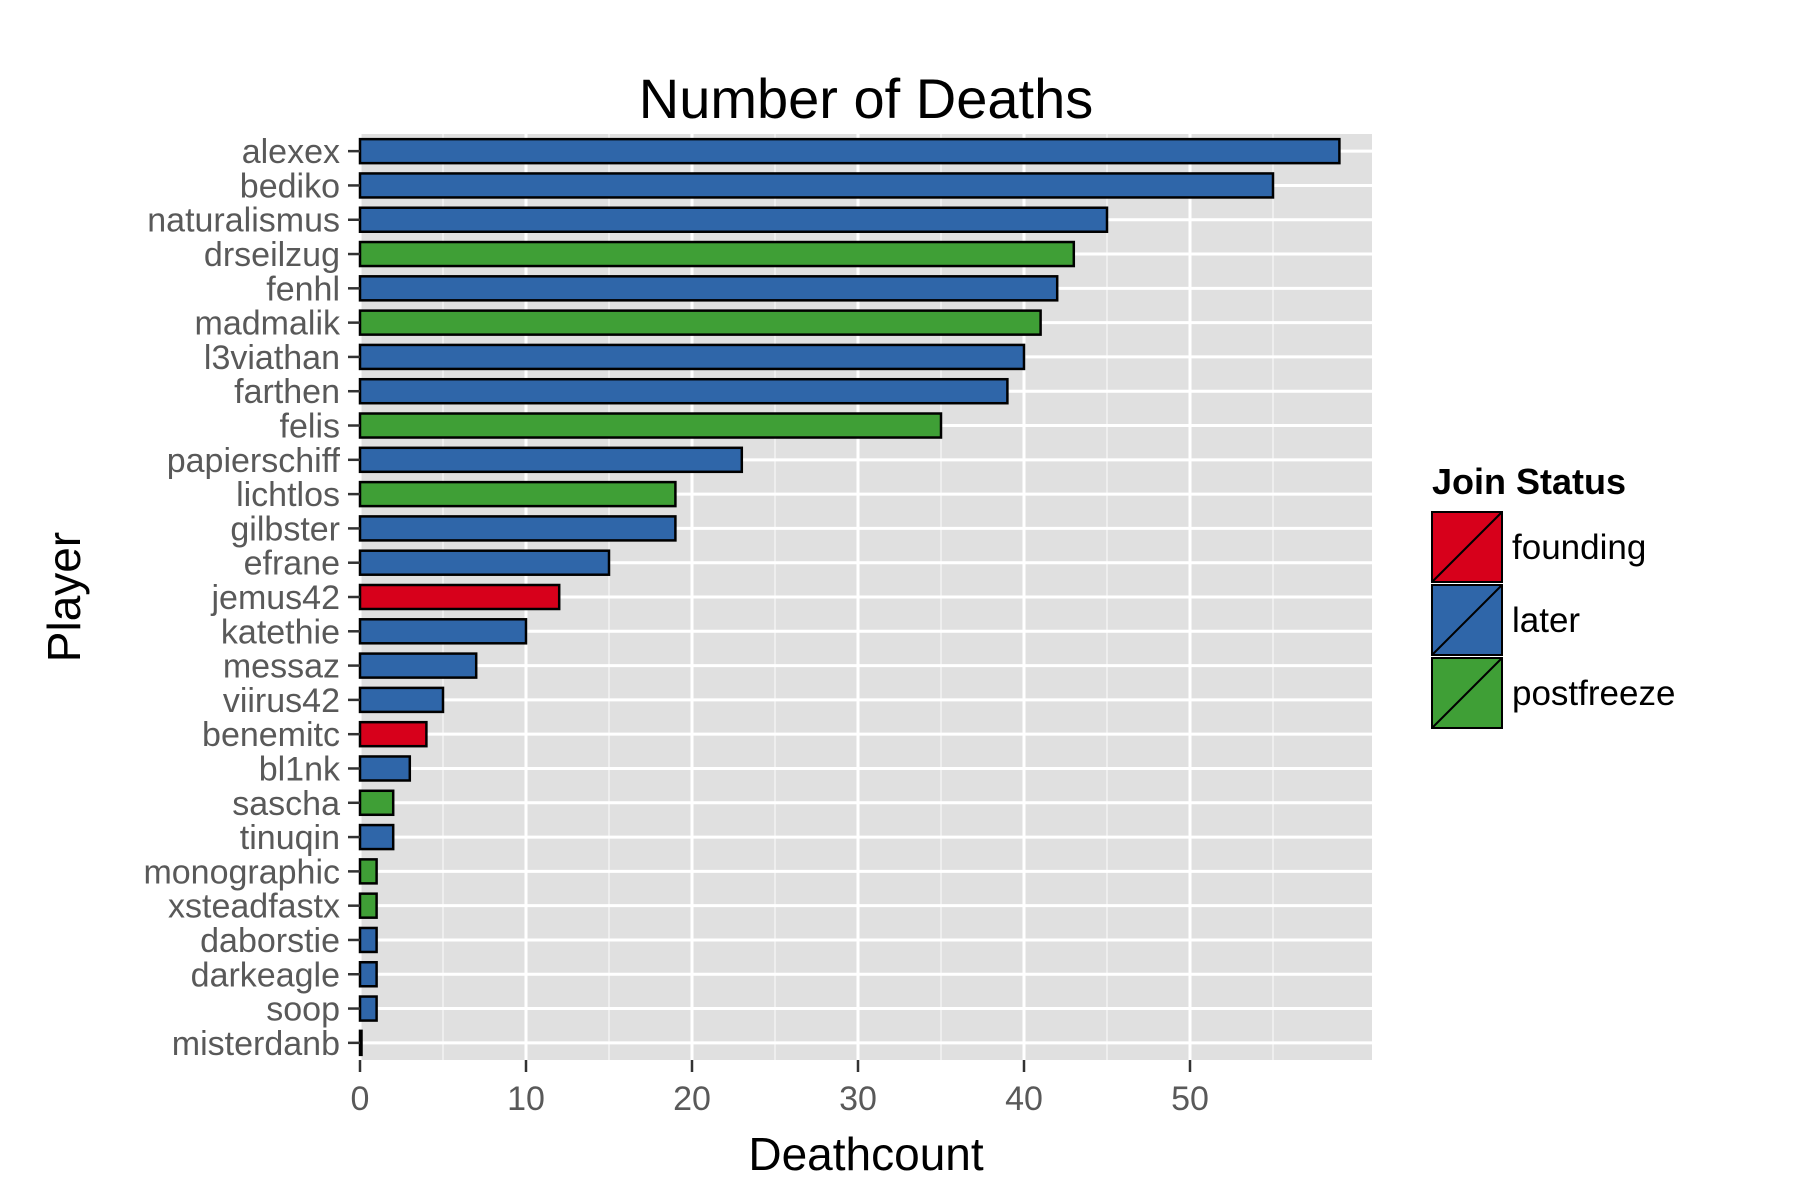 This screenshot has height=1200, width=1800. What do you see at coordinates (303, 289) in the screenshot?
I see `y-tick-label: fenhl` at bounding box center [303, 289].